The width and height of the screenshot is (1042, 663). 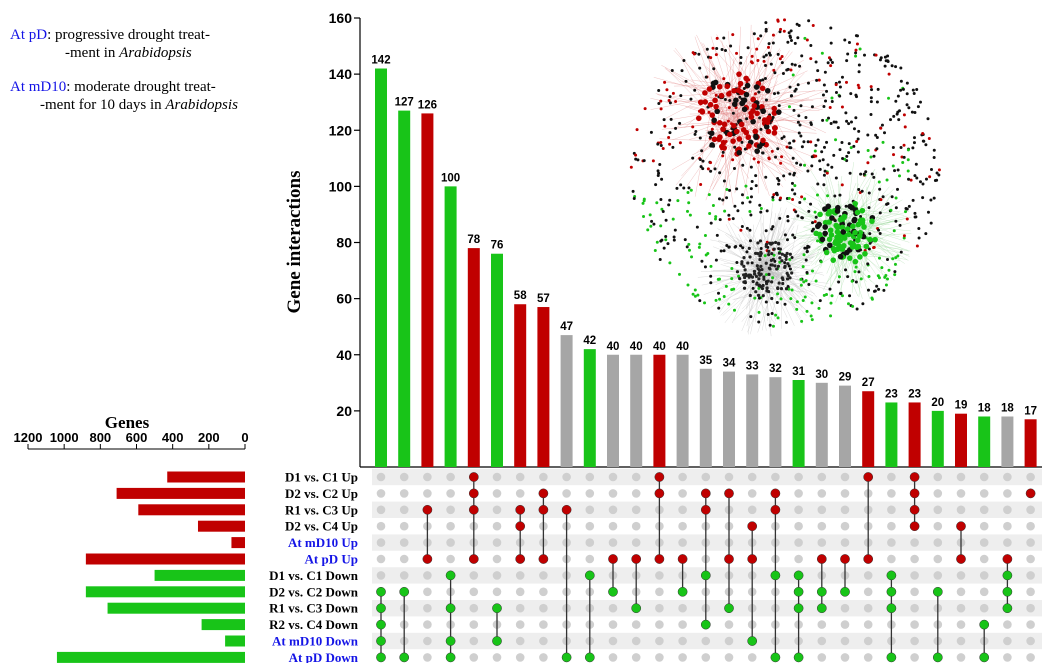 I want to click on network-inset, so click(x=785, y=177).